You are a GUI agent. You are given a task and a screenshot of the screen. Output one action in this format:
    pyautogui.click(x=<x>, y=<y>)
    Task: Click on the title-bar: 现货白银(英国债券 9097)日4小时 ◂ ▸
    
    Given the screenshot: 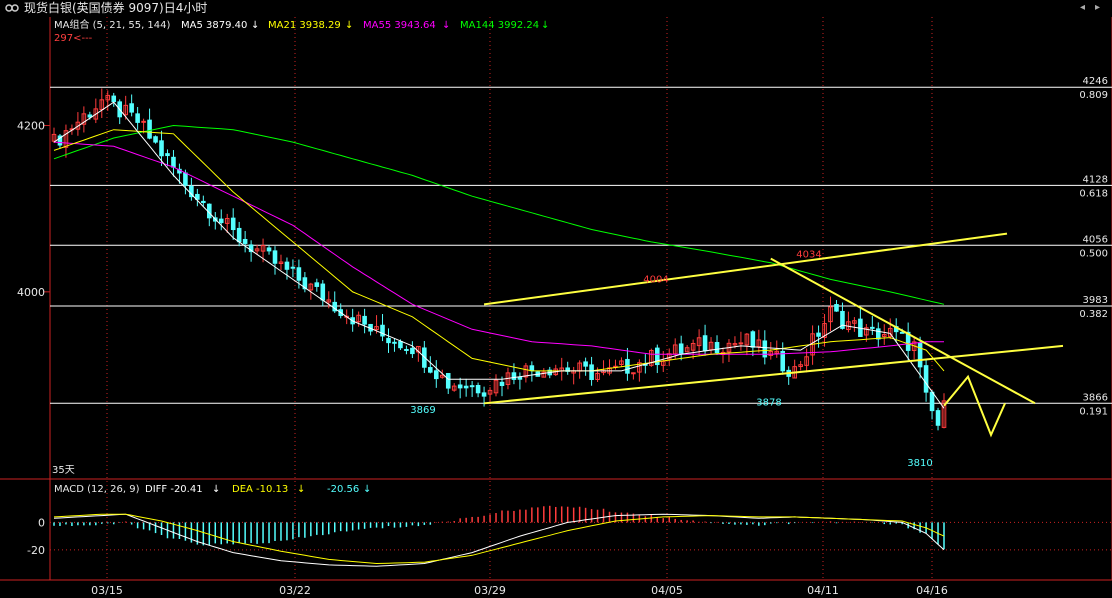 What is the action you would take?
    pyautogui.click(x=556, y=8)
    